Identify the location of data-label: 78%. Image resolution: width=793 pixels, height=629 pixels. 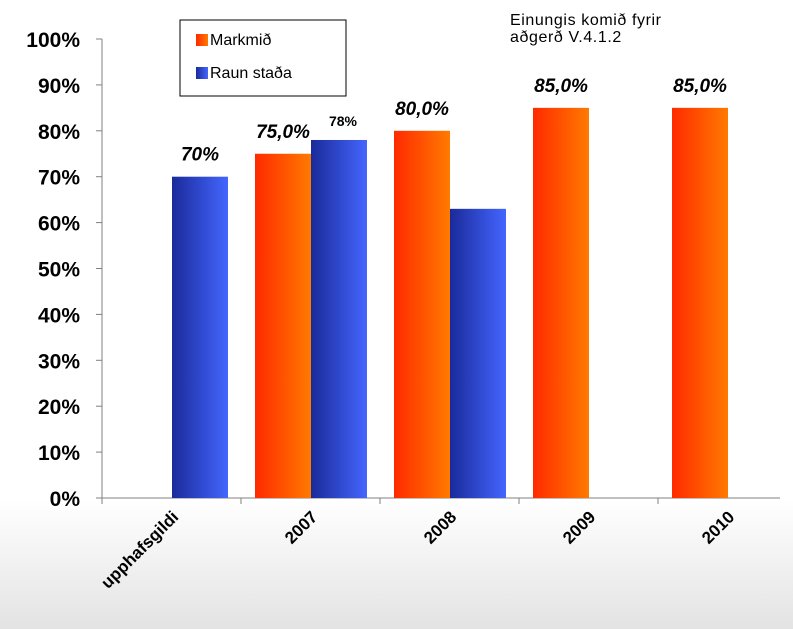
(343, 121).